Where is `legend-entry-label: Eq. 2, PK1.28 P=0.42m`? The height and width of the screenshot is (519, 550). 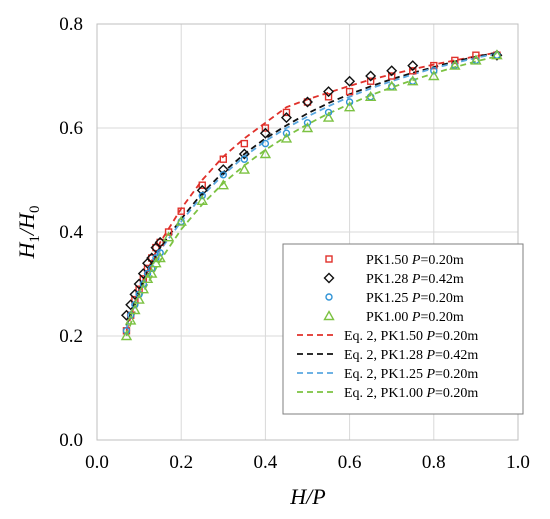
legend-entry-label: Eq. 2, PK1.28 P=0.42m is located at coordinates (411, 355).